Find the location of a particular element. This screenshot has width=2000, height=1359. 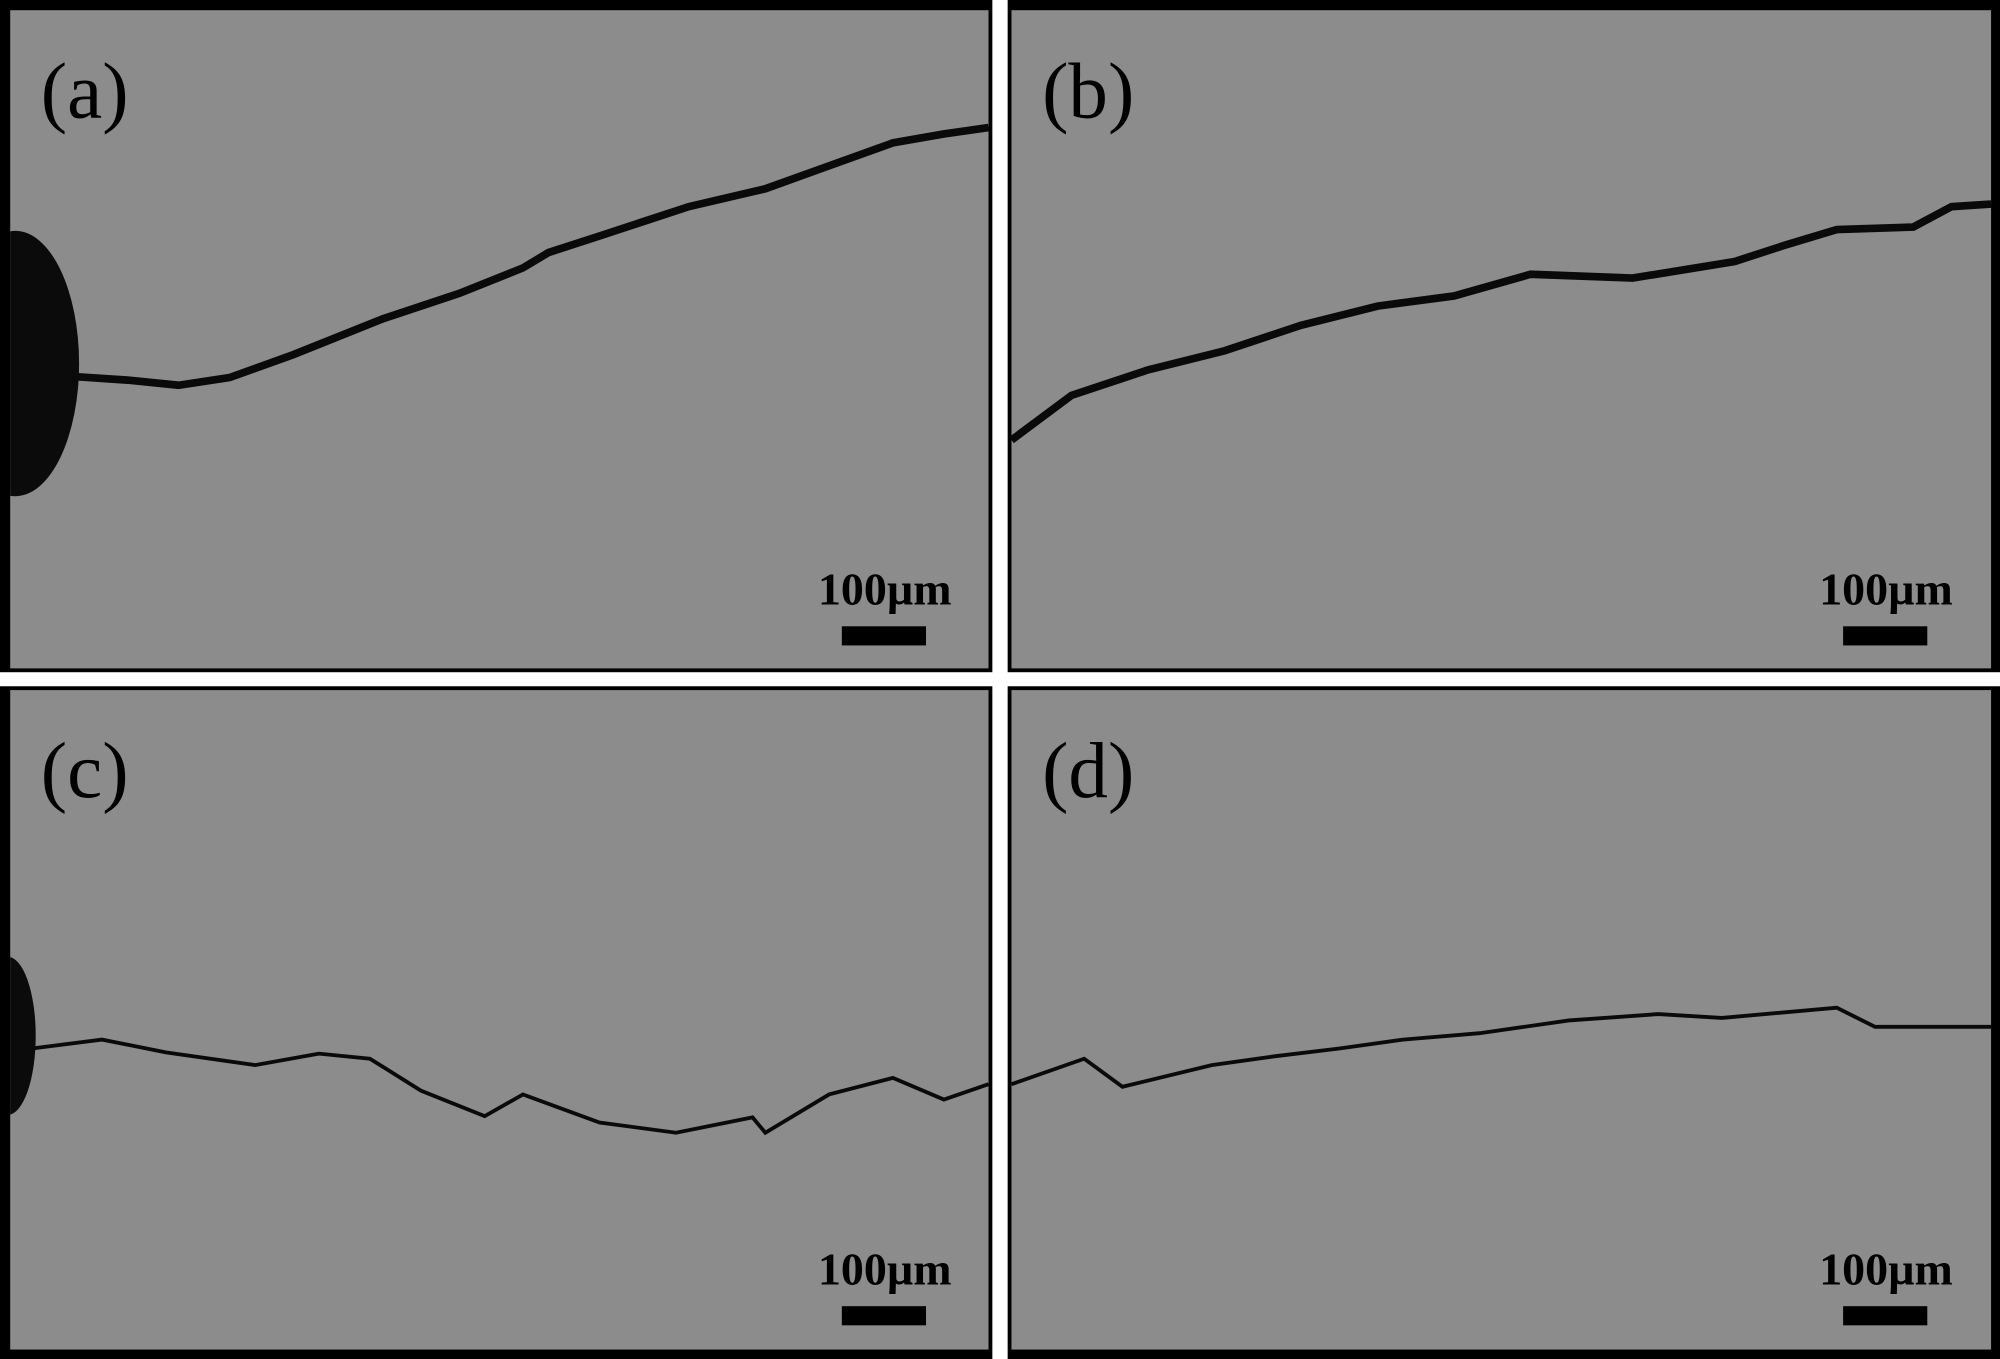

panel-label: (b) is located at coordinates (1088, 91).